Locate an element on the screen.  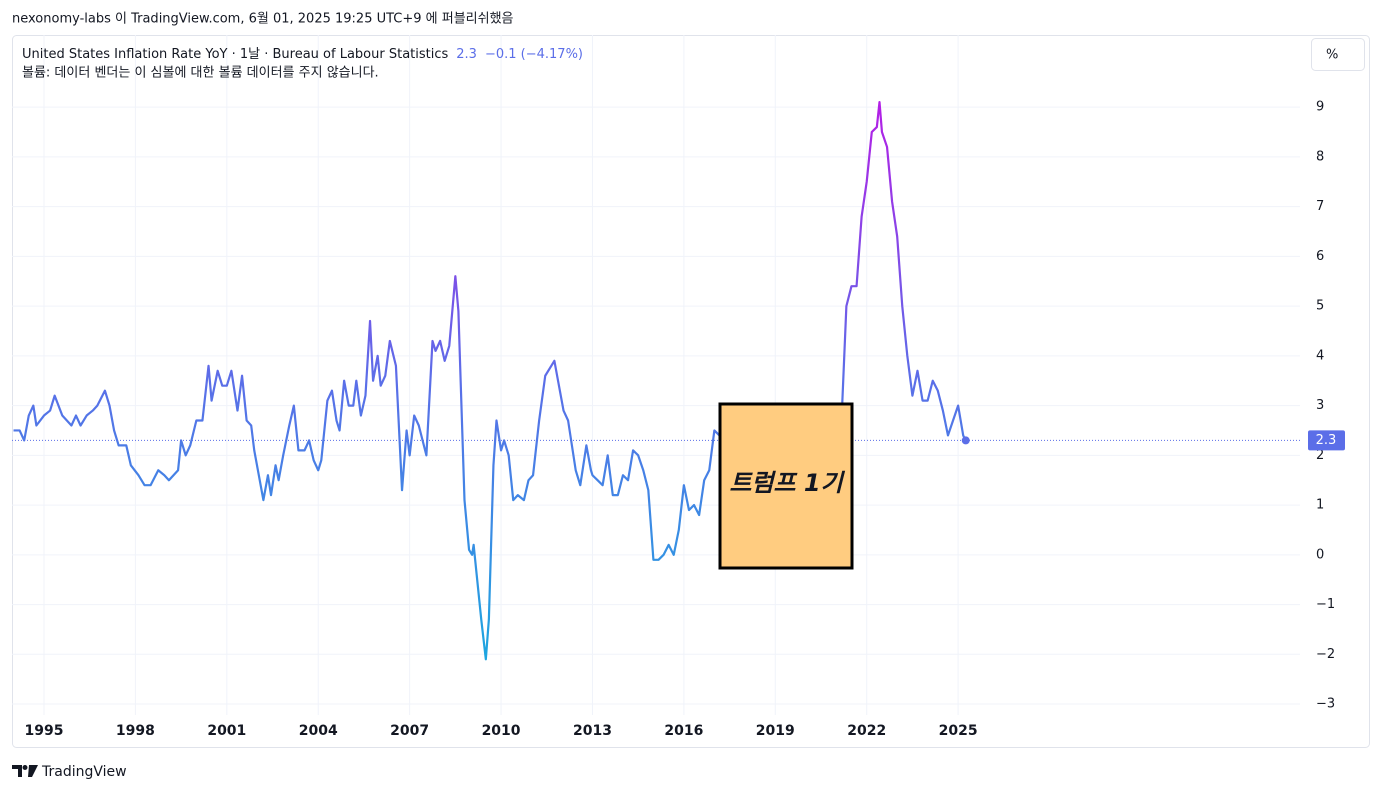
y-tick-label: 0 is located at coordinates (1320, 554).